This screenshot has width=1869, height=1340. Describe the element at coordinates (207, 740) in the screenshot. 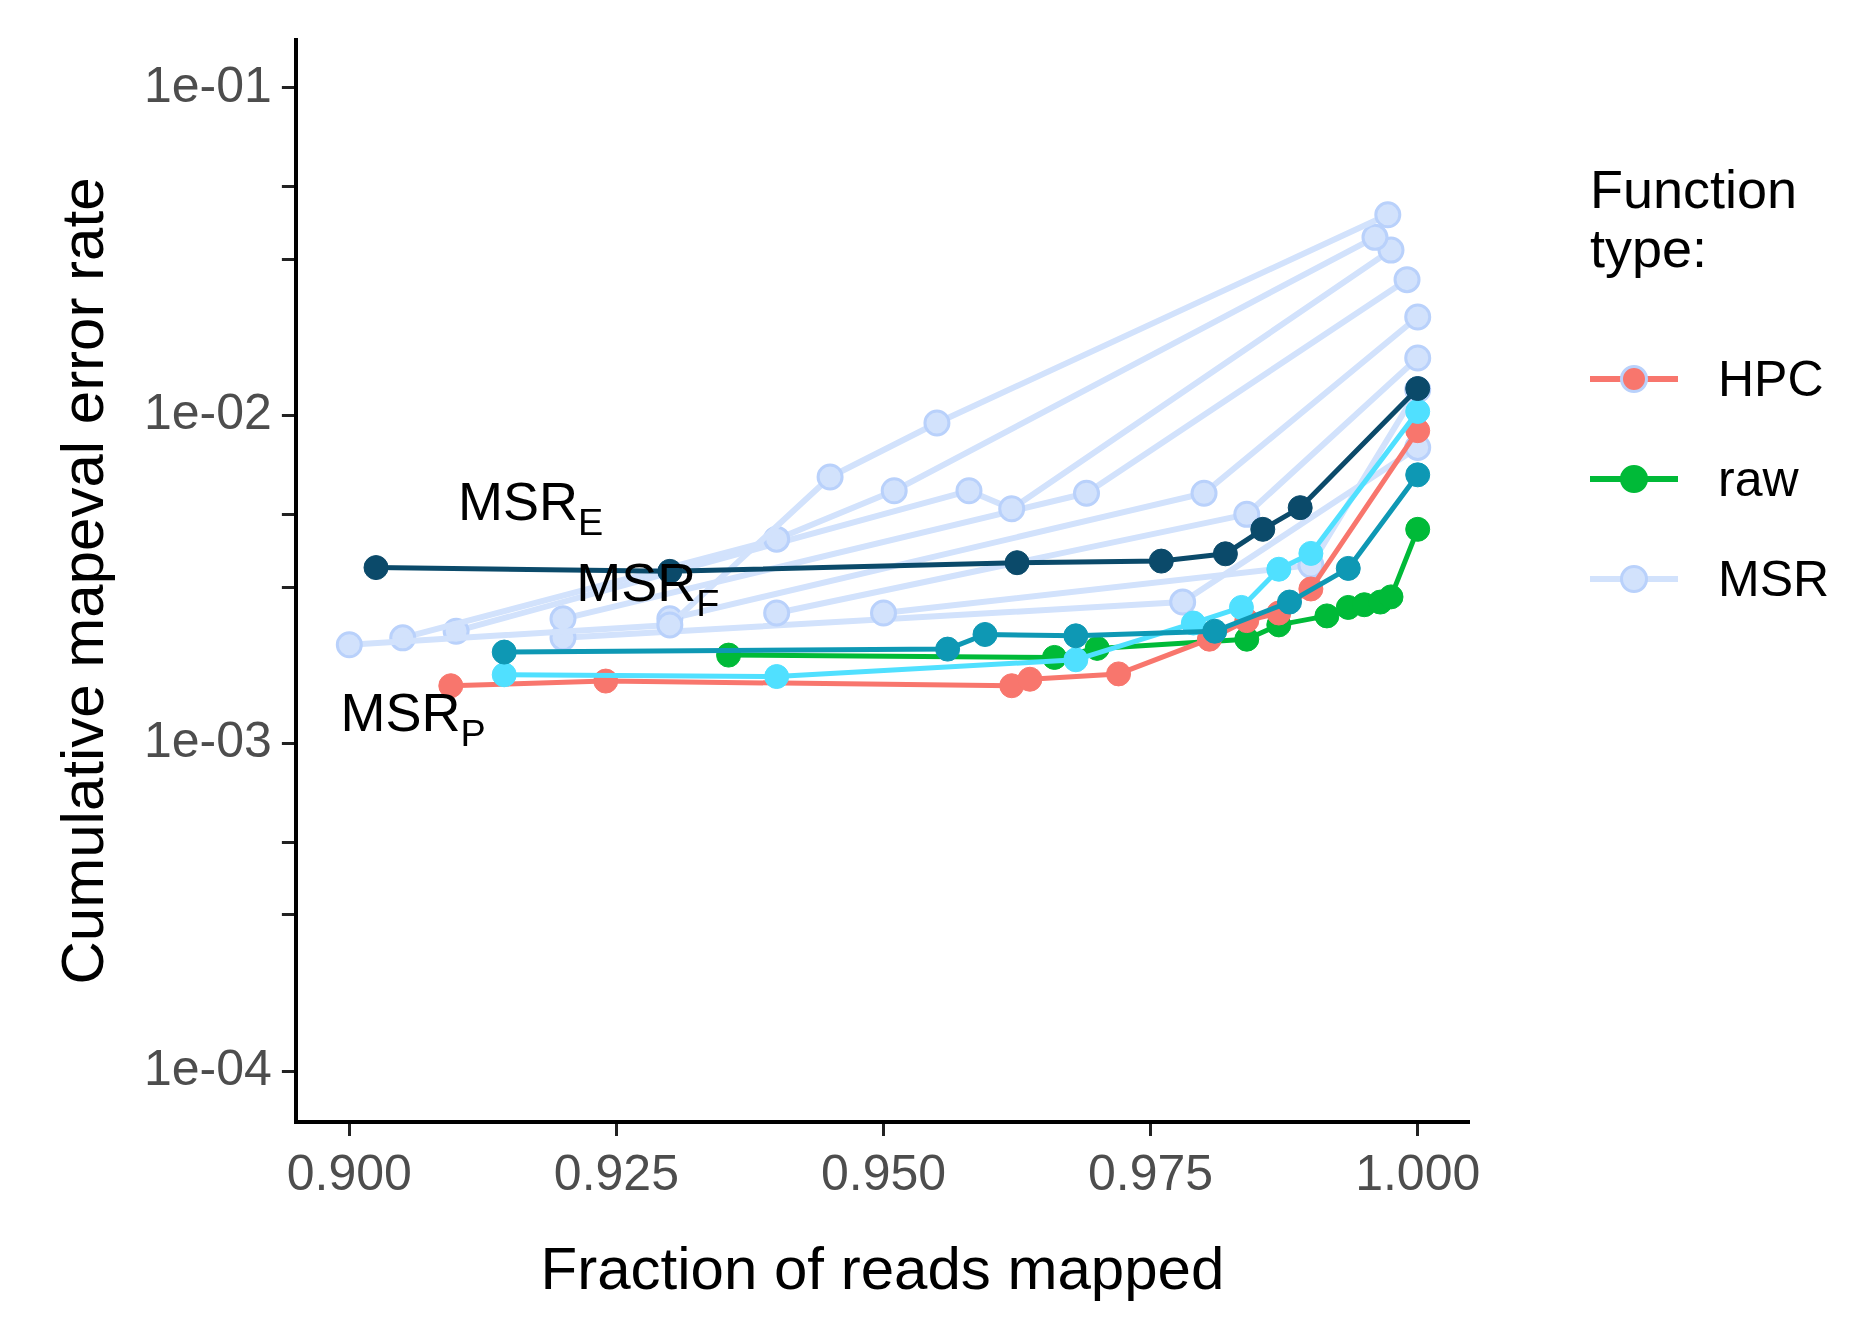

I see `y-tick-label: 1e-03` at that location.